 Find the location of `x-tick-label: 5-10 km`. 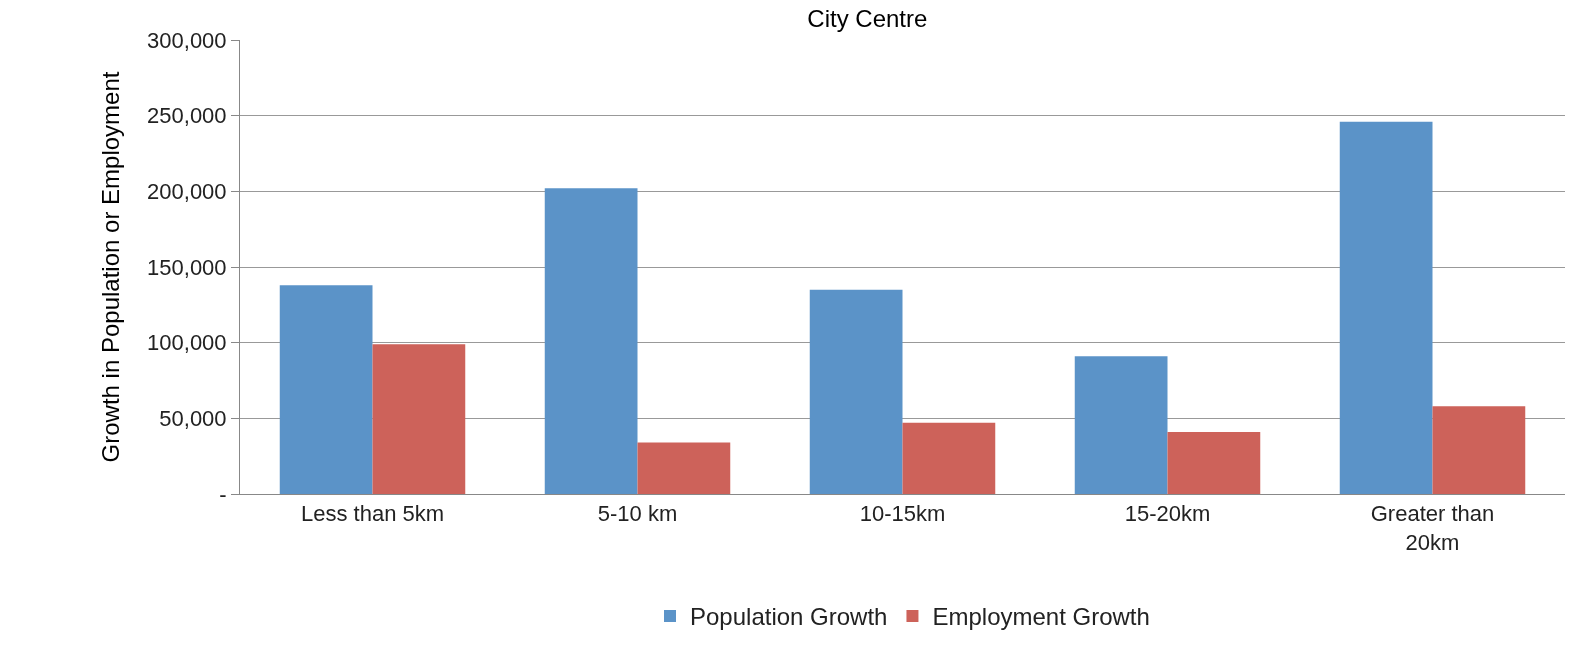

x-tick-label: 5-10 km is located at coordinates (637, 514).